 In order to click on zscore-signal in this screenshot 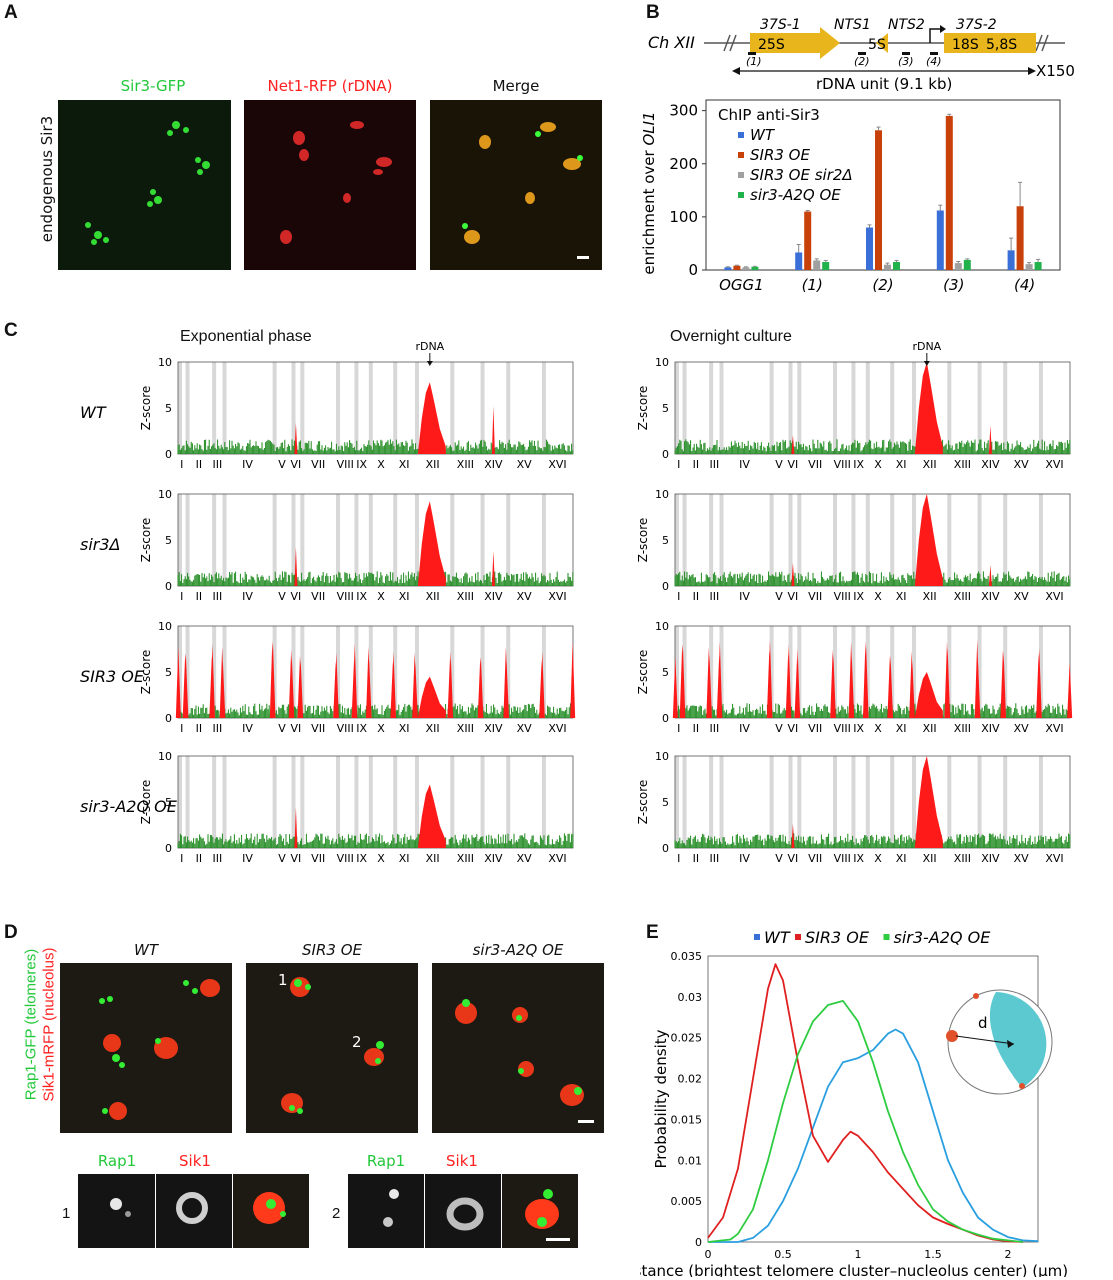, I will do `click(375, 840)`.